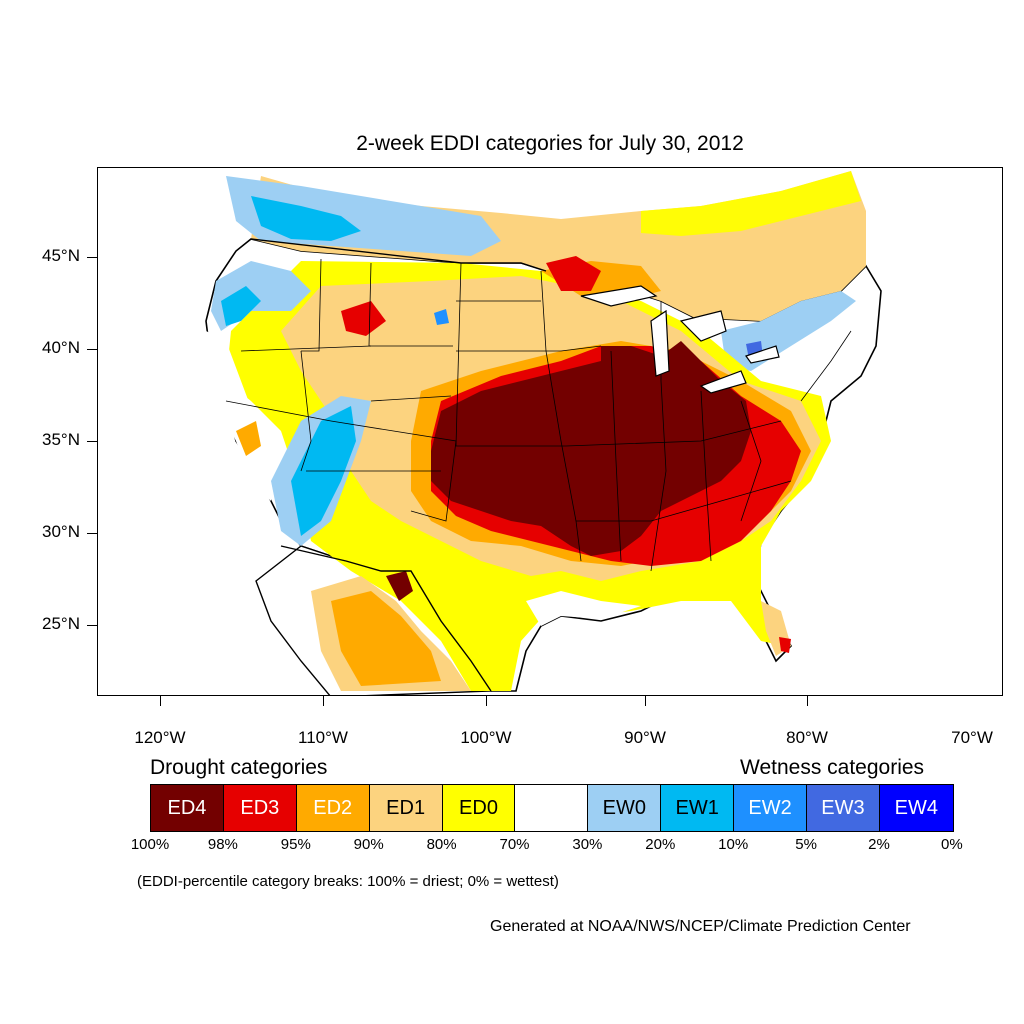 Image resolution: width=1024 pixels, height=1024 pixels. What do you see at coordinates (441, 844) in the screenshot?
I see `percent-break-label: 80%` at bounding box center [441, 844].